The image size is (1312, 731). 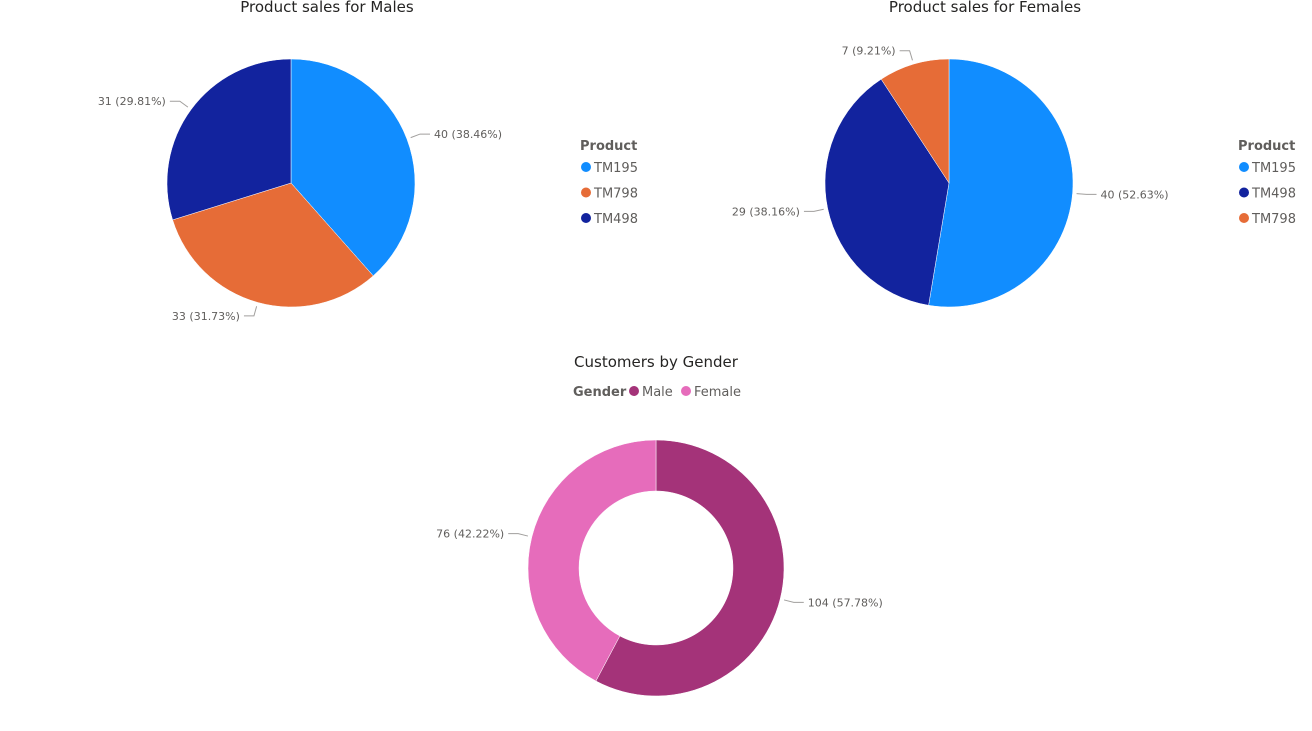 What do you see at coordinates (717, 392) in the screenshot?
I see `legend-label: Female` at bounding box center [717, 392].